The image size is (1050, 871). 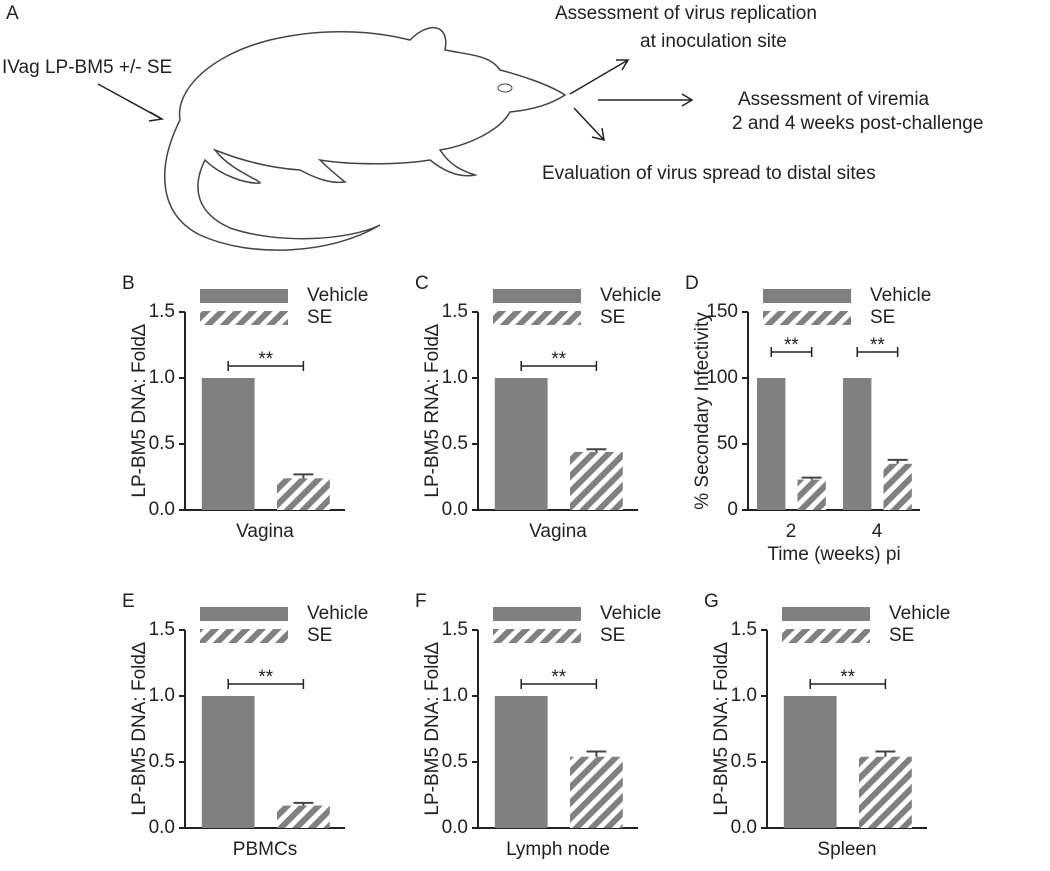 I want to click on treatment-label: IVag LP-BM5 +/- SE, so click(x=87, y=67).